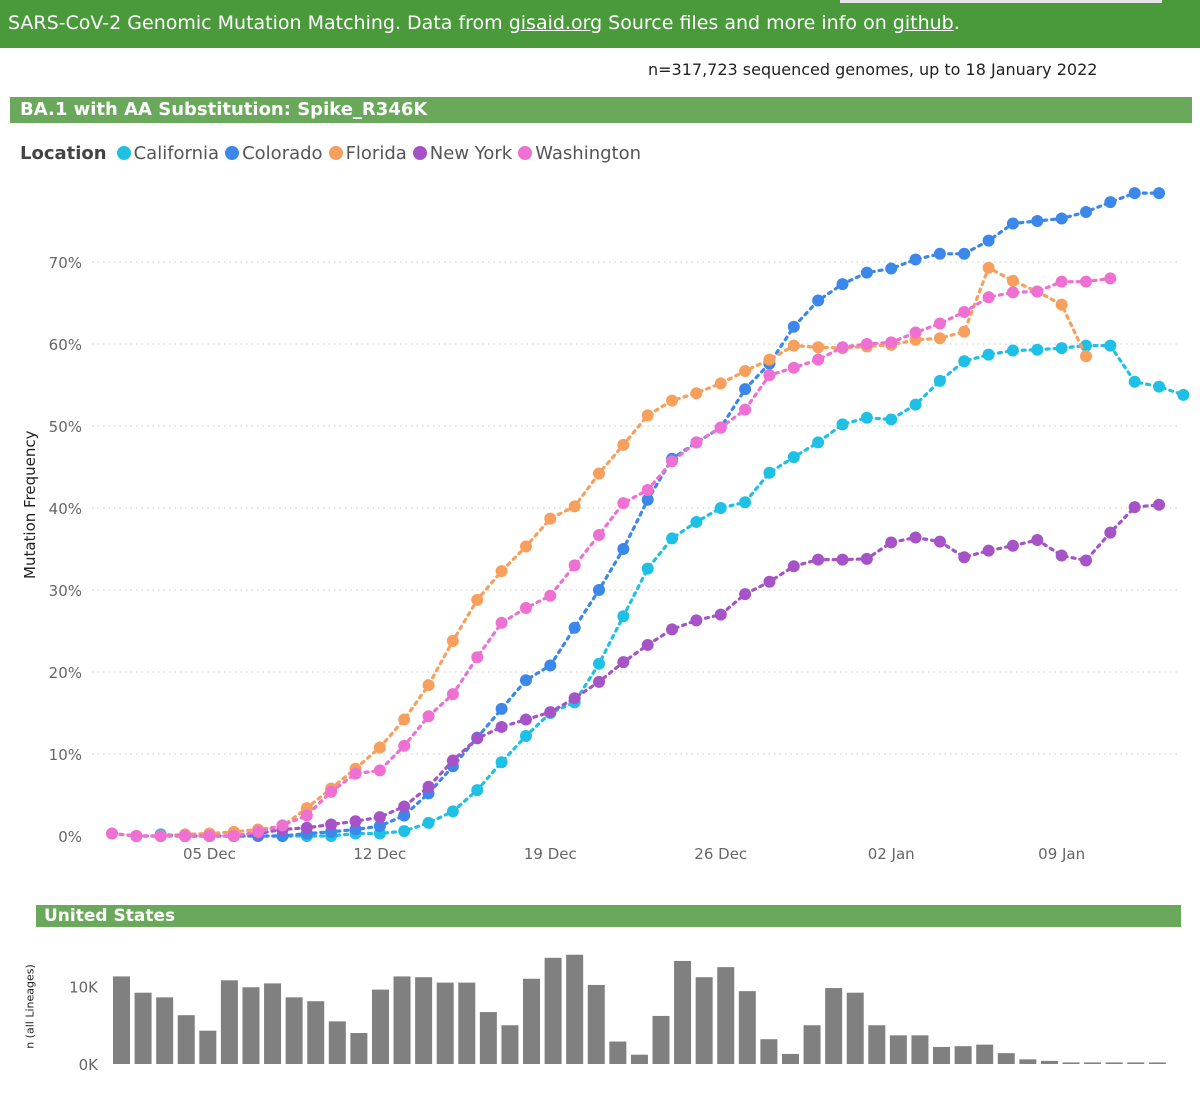 This screenshot has height=1093, width=1200. I want to click on y-tick-label: 50%, so click(65, 427).